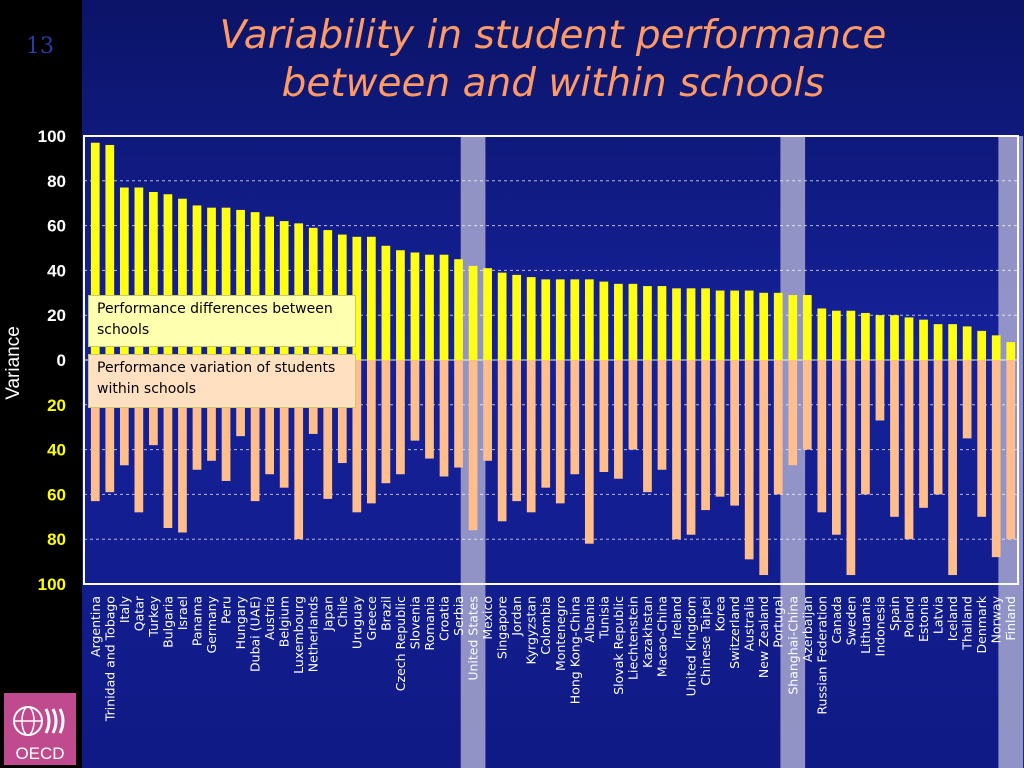  Describe the element at coordinates (531, 630) in the screenshot. I see `category-label: Kyrgyzstan` at that location.